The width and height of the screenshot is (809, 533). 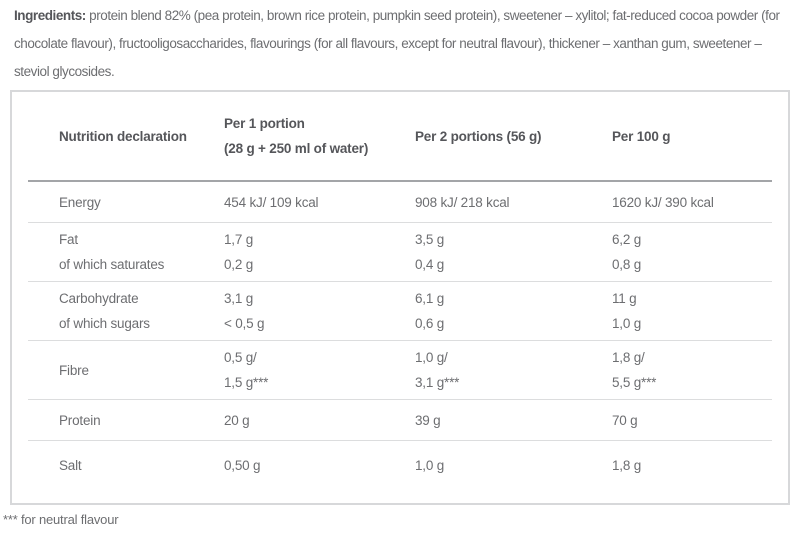 What do you see at coordinates (634, 382) in the screenshot?
I see `row-fibre-line: 5,5 g***` at bounding box center [634, 382].